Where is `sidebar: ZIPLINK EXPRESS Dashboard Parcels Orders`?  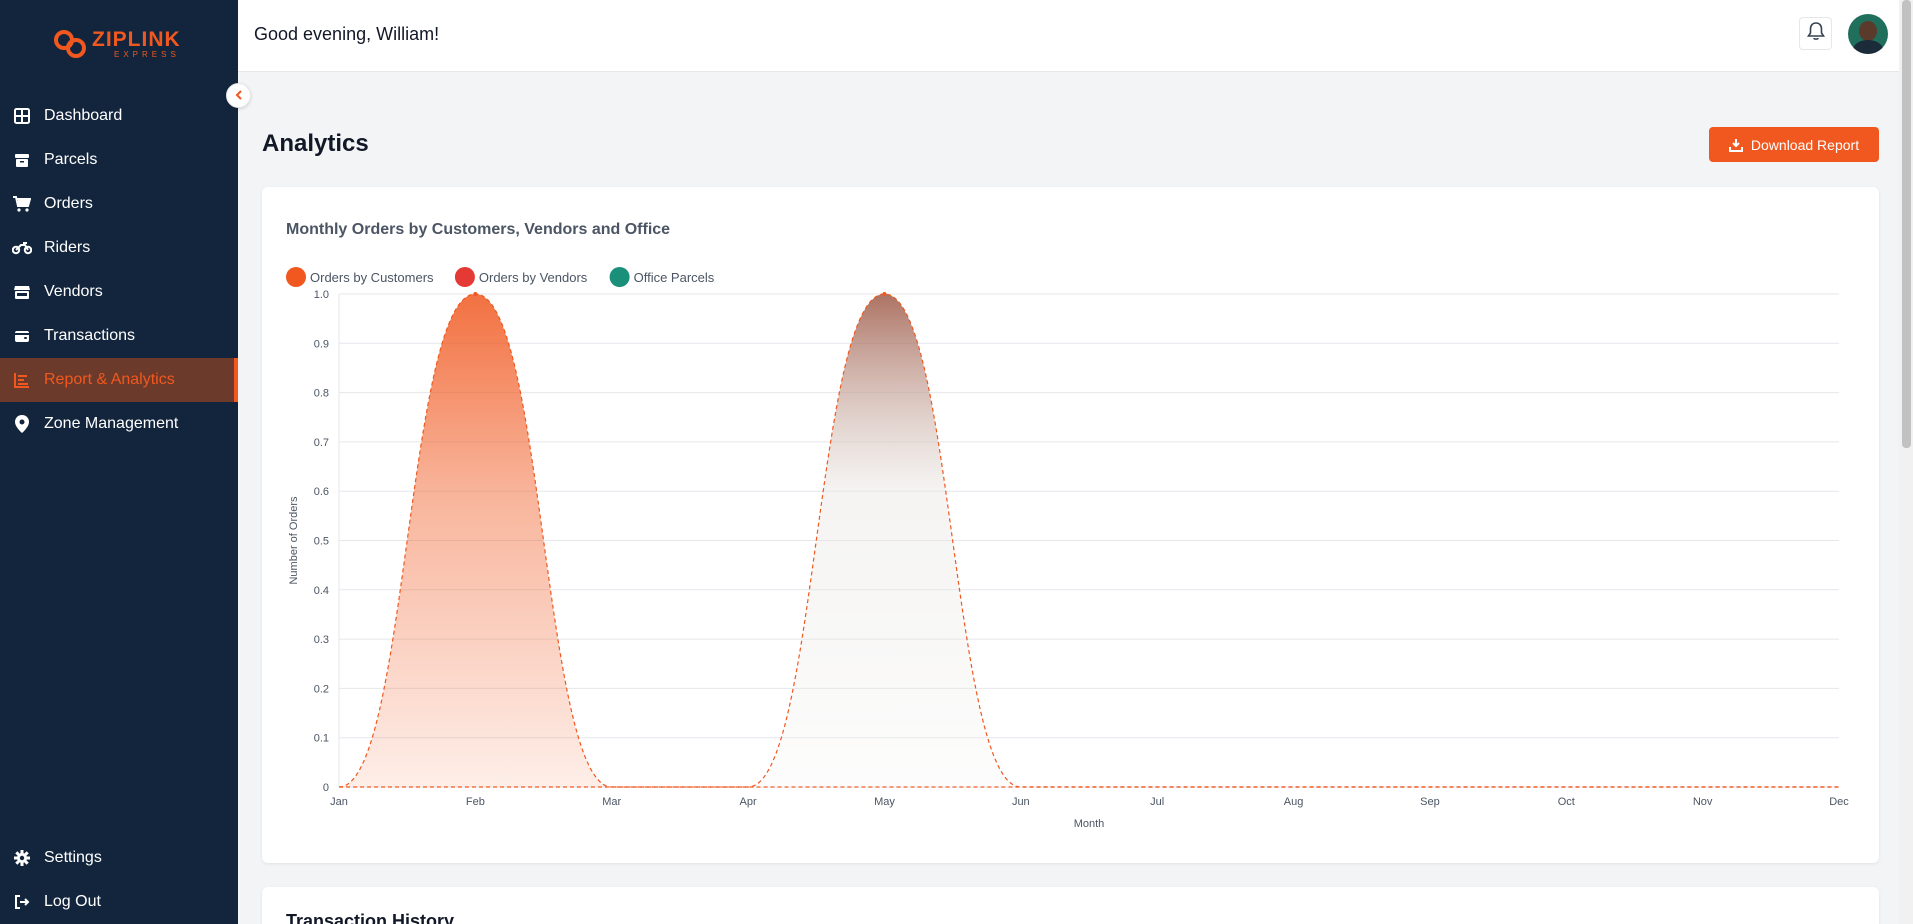
sidebar: ZIPLINK EXPRESS Dashboard Parcels Orders is located at coordinates (119, 462).